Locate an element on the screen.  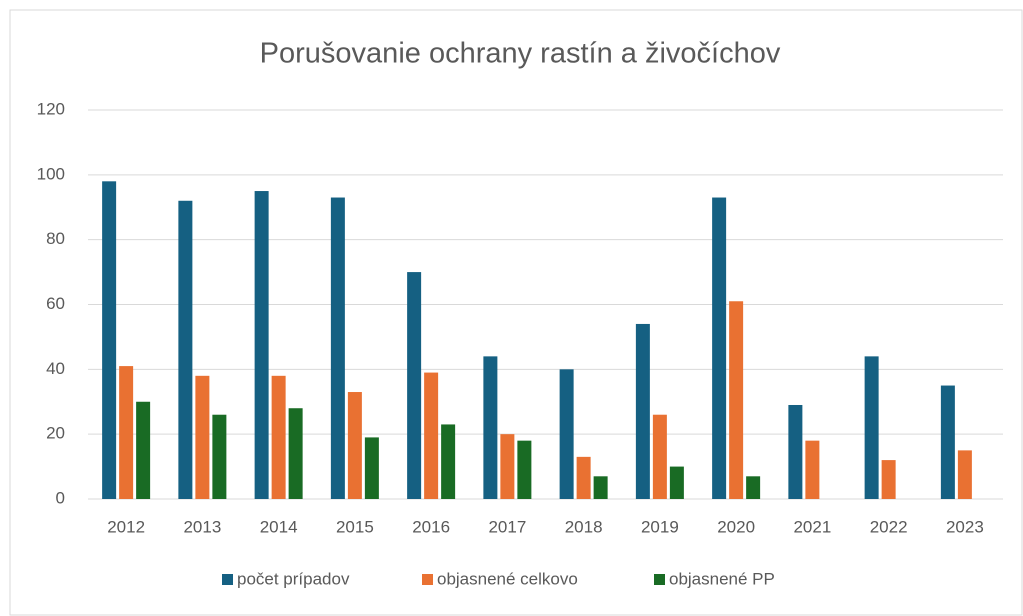
y-tick-label: 80 is located at coordinates (55, 238).